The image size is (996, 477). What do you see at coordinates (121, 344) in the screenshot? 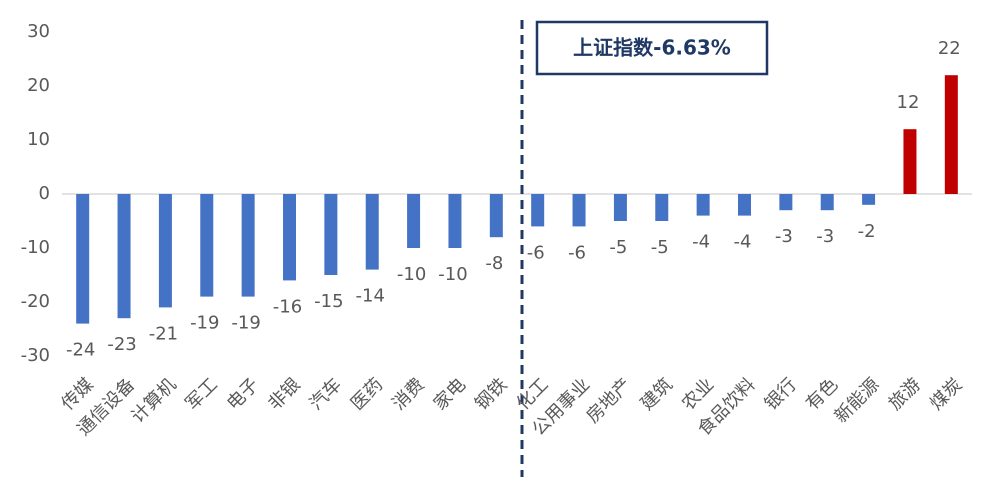
I see `value-label: -23` at bounding box center [121, 344].